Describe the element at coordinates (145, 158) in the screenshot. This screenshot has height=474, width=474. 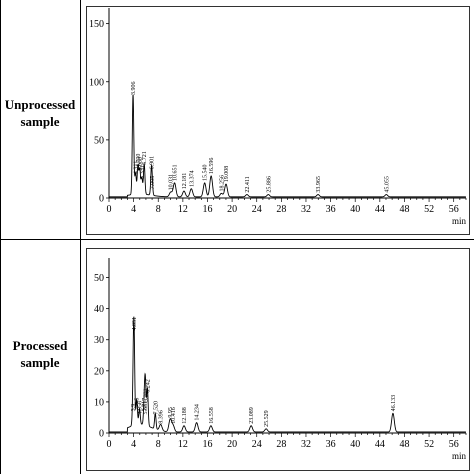
I see `peak-label: 5.721` at that location.